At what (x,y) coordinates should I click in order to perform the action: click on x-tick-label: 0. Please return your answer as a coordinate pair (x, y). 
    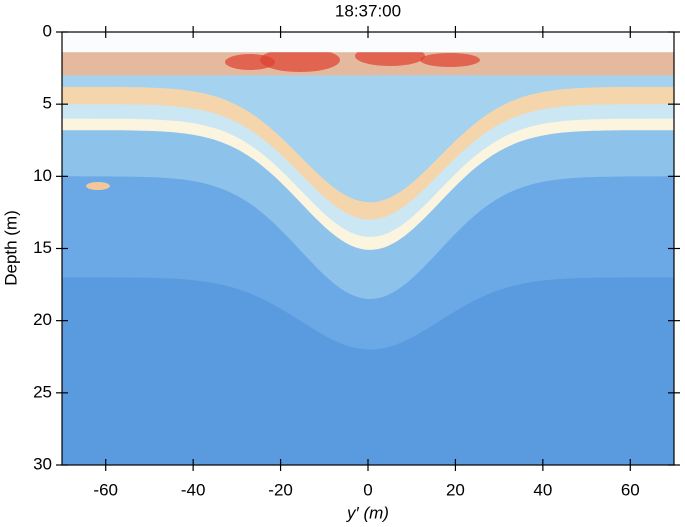
    Looking at the image, I should click on (367, 489).